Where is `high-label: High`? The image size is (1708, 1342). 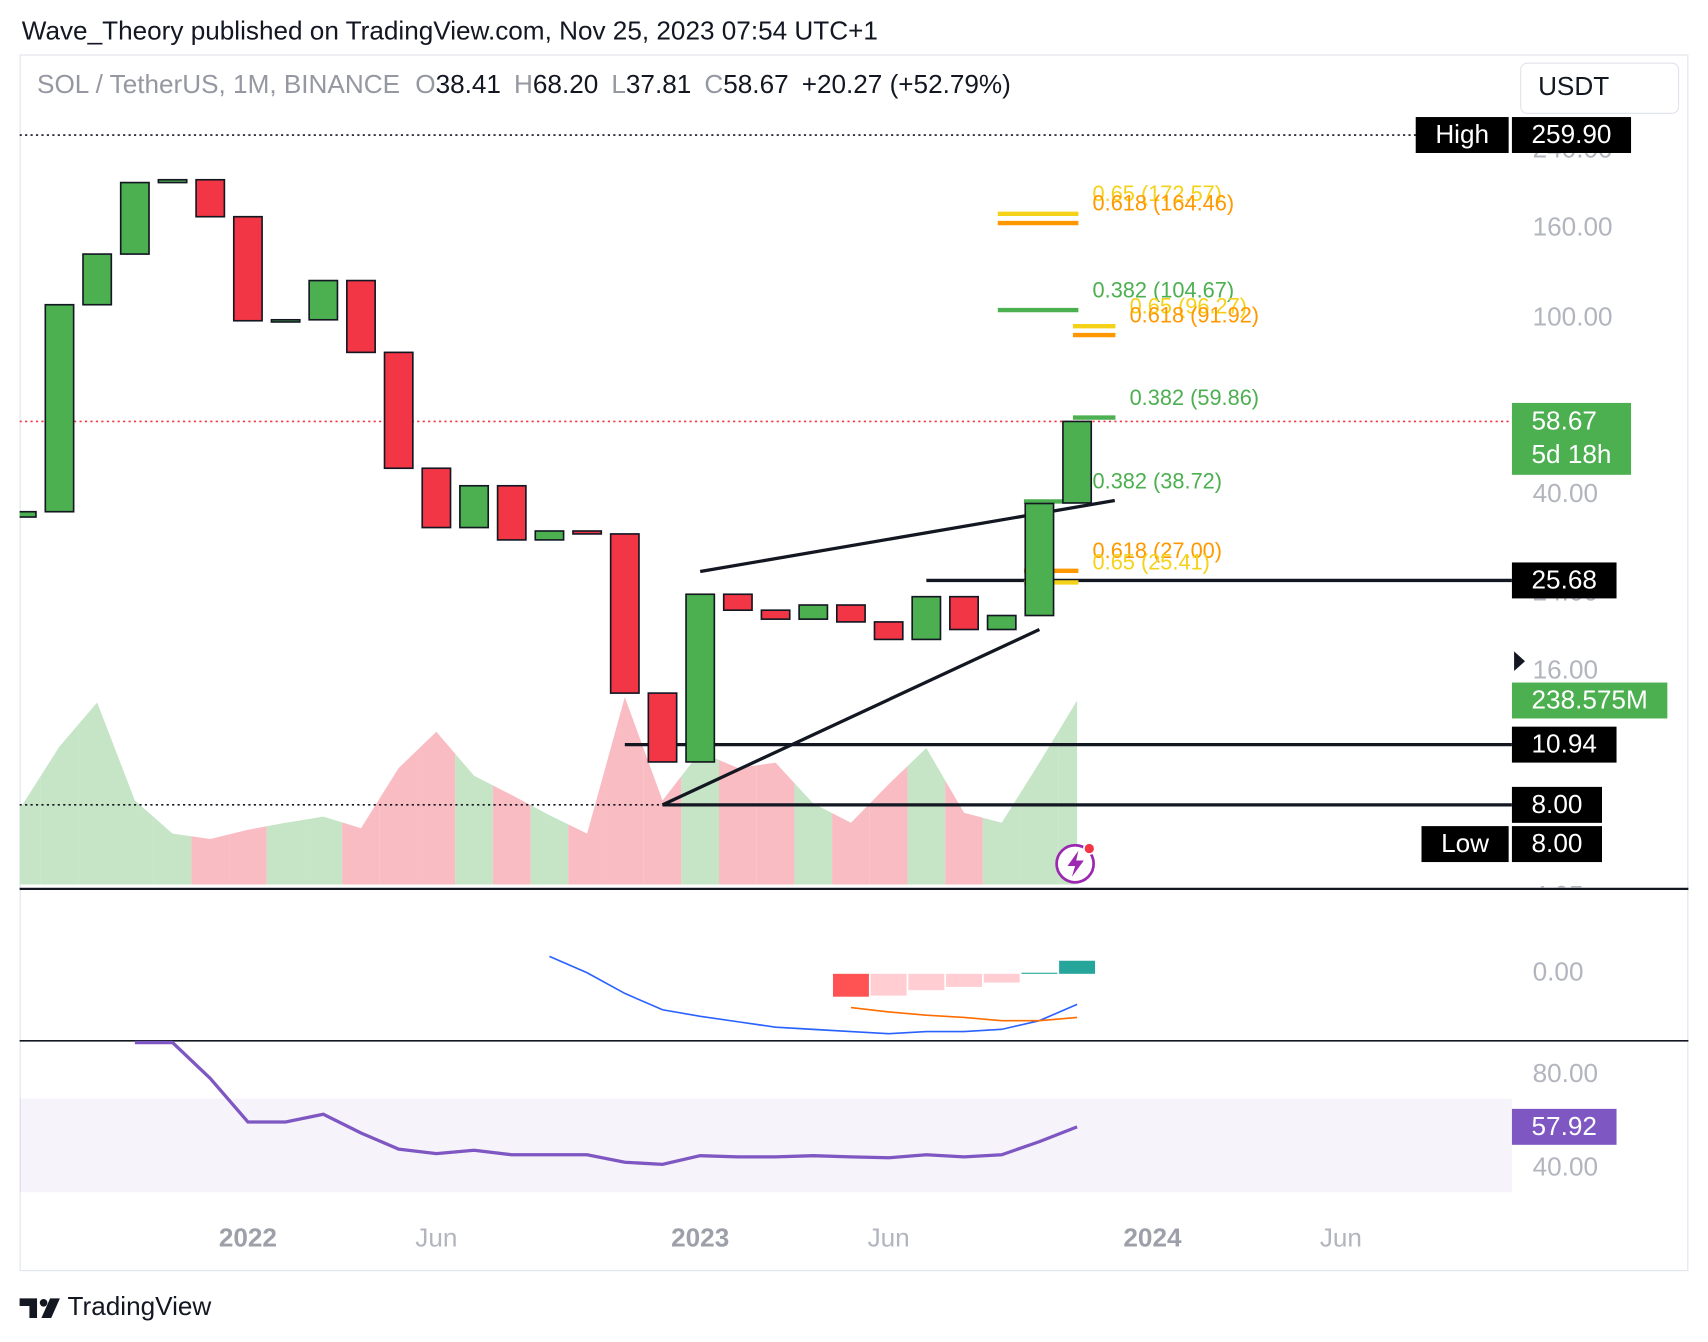
high-label: High is located at coordinates (1462, 134).